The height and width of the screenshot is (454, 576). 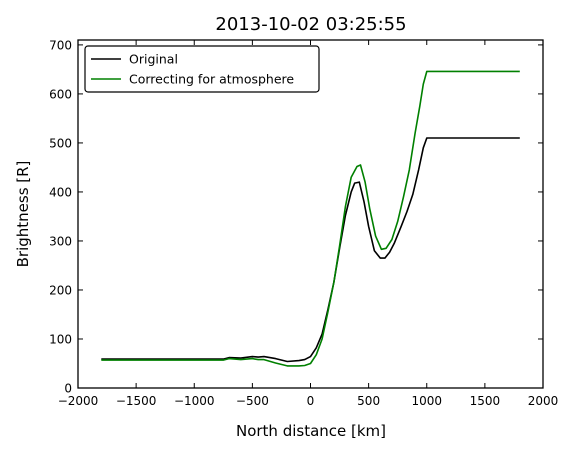 What do you see at coordinates (60, 339) in the screenshot?
I see `y-tick-label: 100` at bounding box center [60, 339].